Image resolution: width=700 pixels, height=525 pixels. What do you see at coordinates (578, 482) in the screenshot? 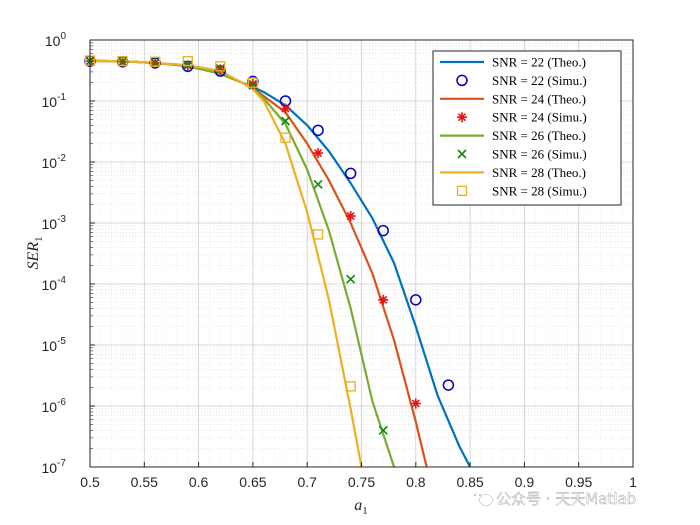
I see `x-tick-label: 0.95` at bounding box center [578, 482].